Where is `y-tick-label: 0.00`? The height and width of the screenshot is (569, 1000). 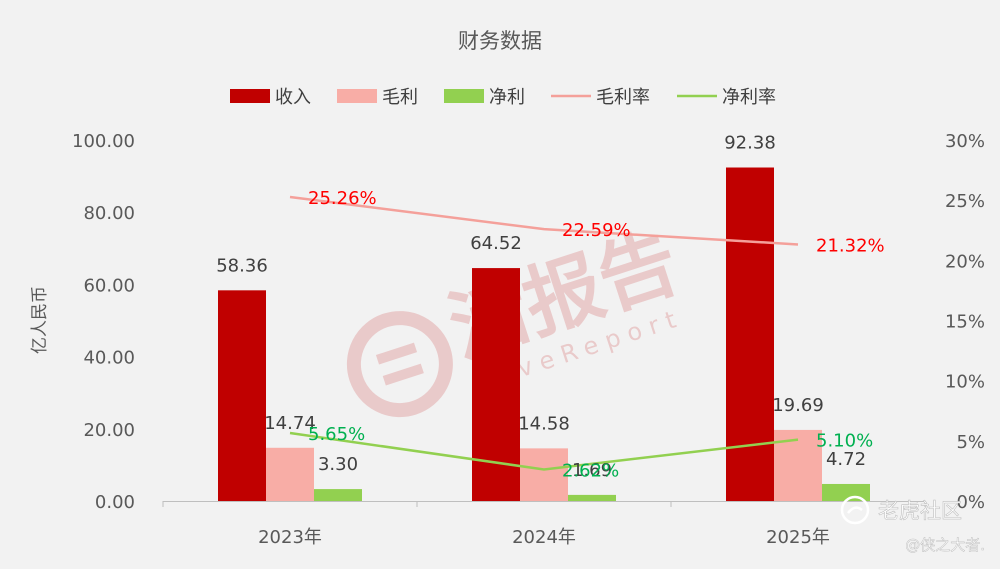 y-tick-label: 0.00 is located at coordinates (115, 502).